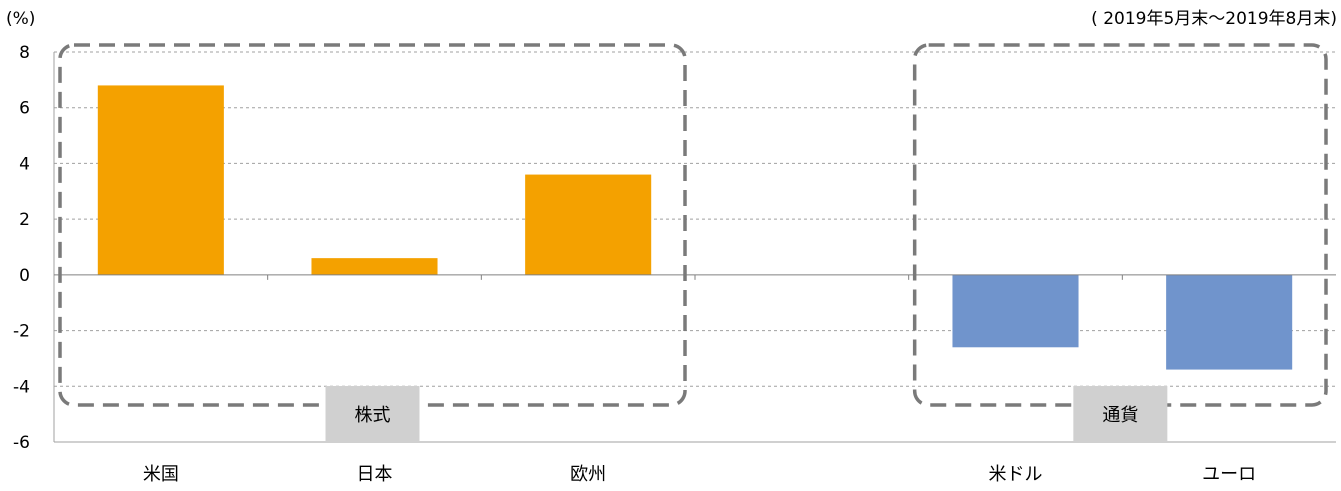 The height and width of the screenshot is (491, 1341). I want to click on group-label-1: 株式, so click(373, 415).